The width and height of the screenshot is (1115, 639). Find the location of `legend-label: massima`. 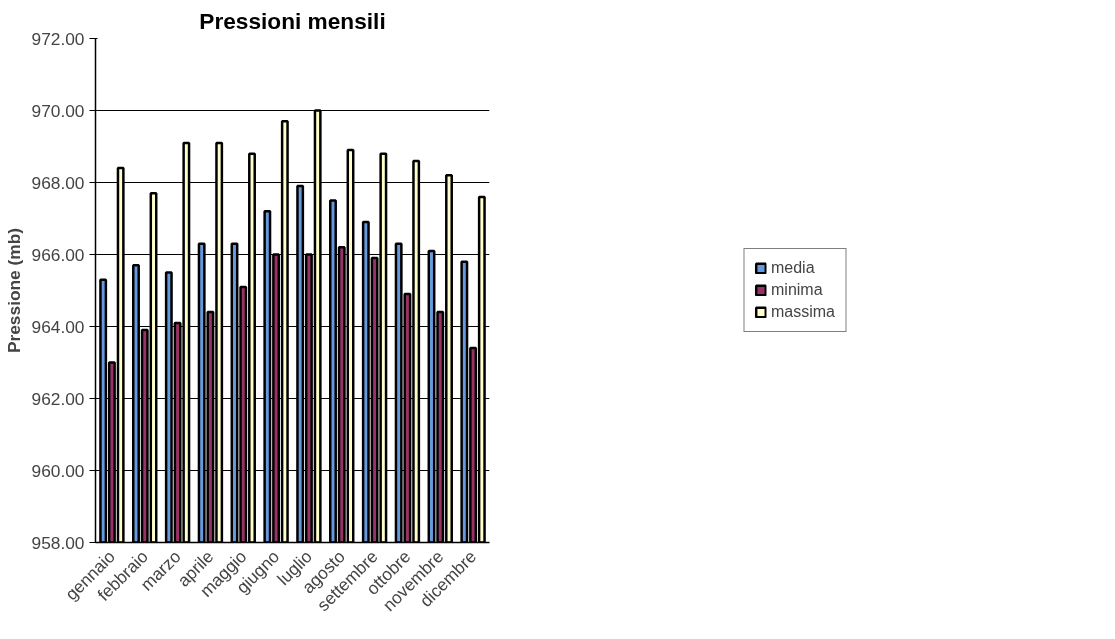

legend-label: massima is located at coordinates (803, 312).